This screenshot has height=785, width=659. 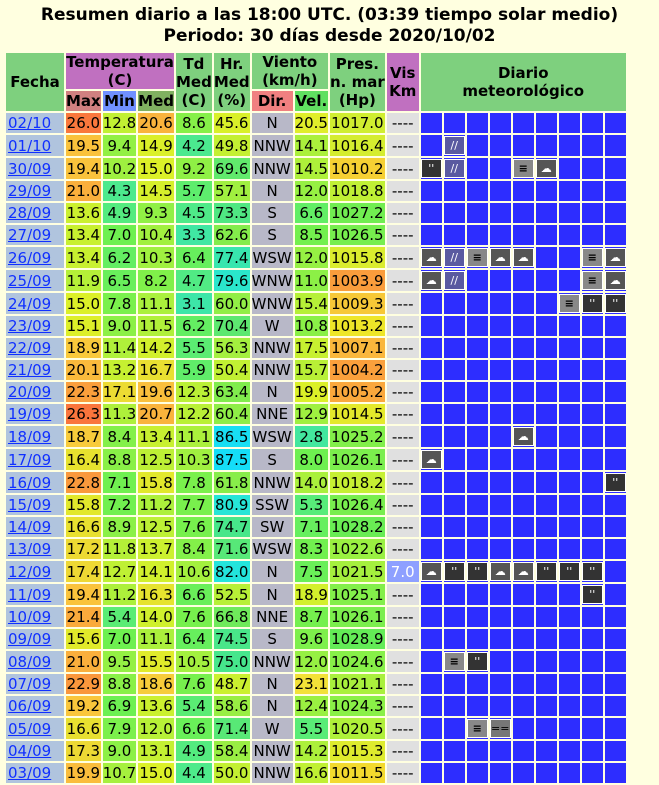 What do you see at coordinates (30, 706) in the screenshot?
I see `date-link: 06/09` at bounding box center [30, 706].